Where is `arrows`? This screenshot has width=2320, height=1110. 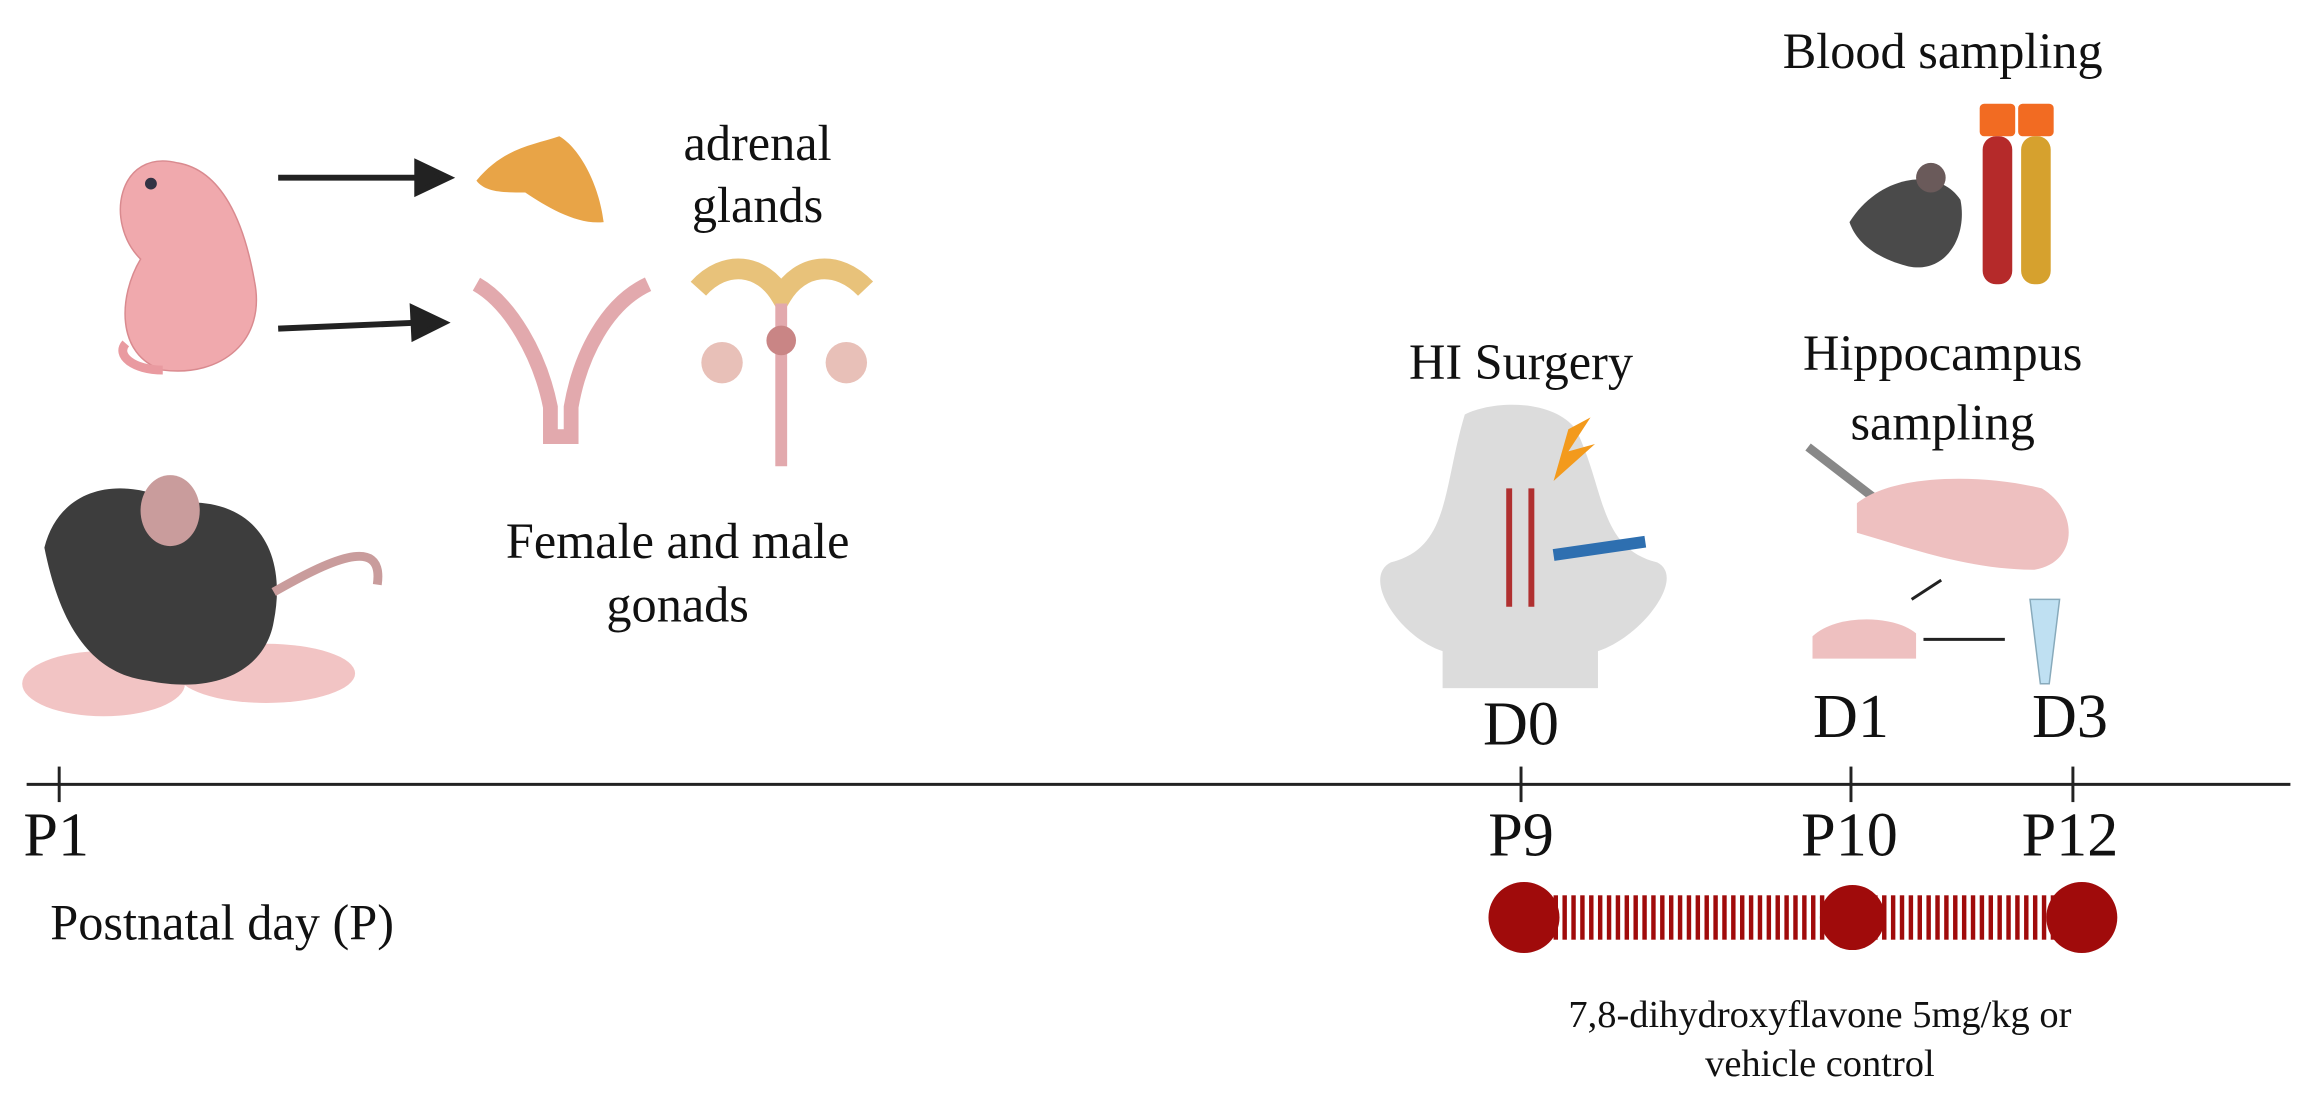
arrows is located at coordinates (367, 250).